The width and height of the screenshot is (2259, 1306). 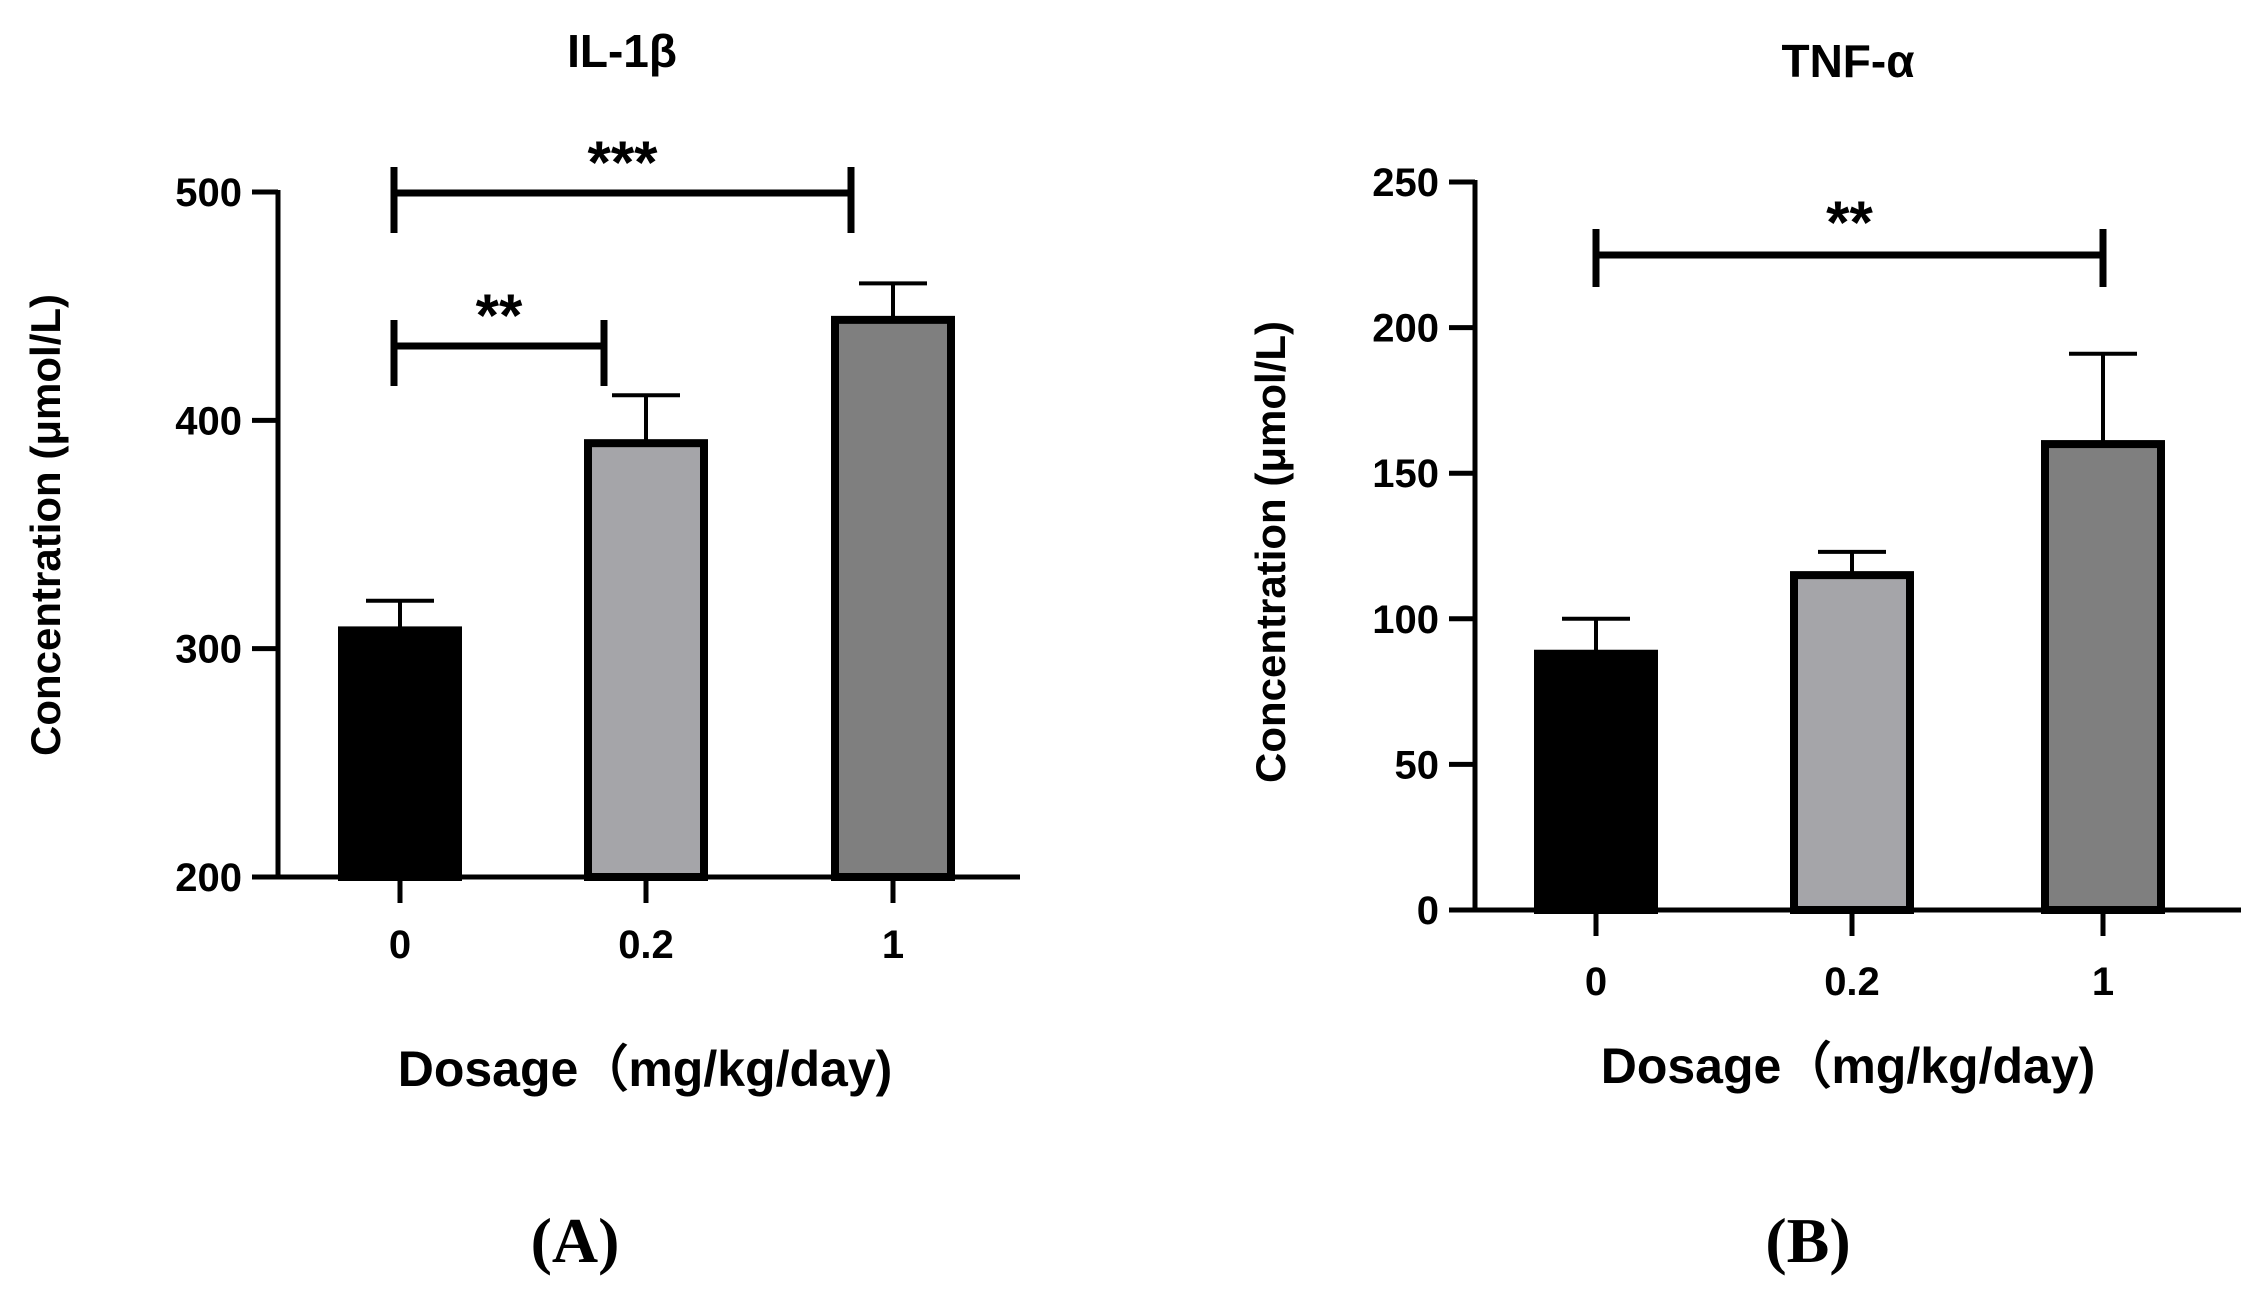 What do you see at coordinates (208, 421) in the screenshot?
I see `y-tick-label: 400` at bounding box center [208, 421].